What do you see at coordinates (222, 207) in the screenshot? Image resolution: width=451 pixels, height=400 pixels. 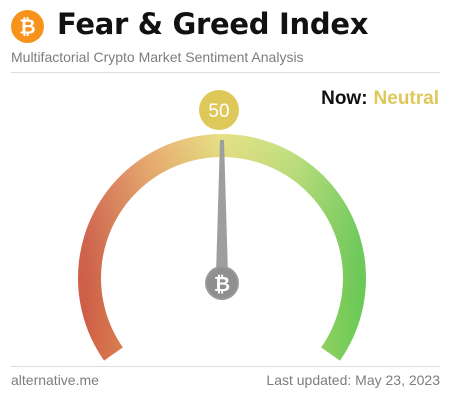 I see `gauge-needle` at bounding box center [222, 207].